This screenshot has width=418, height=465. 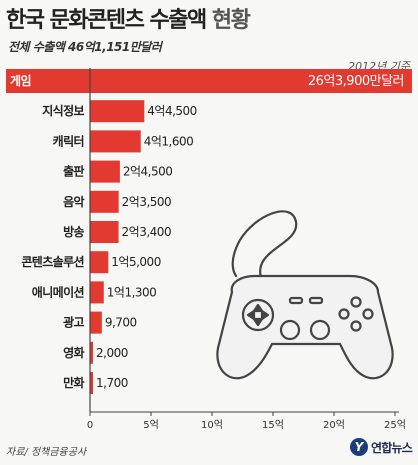 What do you see at coordinates (112, 353) in the screenshot?
I see `value-label-9: 2,000` at bounding box center [112, 353].